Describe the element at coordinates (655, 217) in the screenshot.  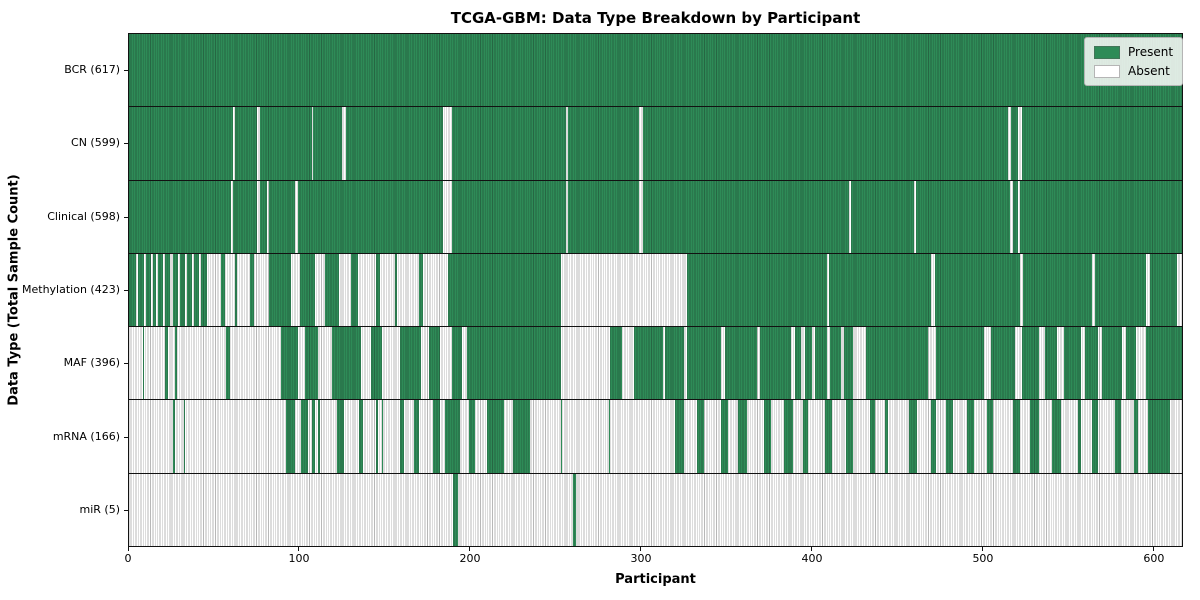
I see `matrix-row-Clinical` at that location.